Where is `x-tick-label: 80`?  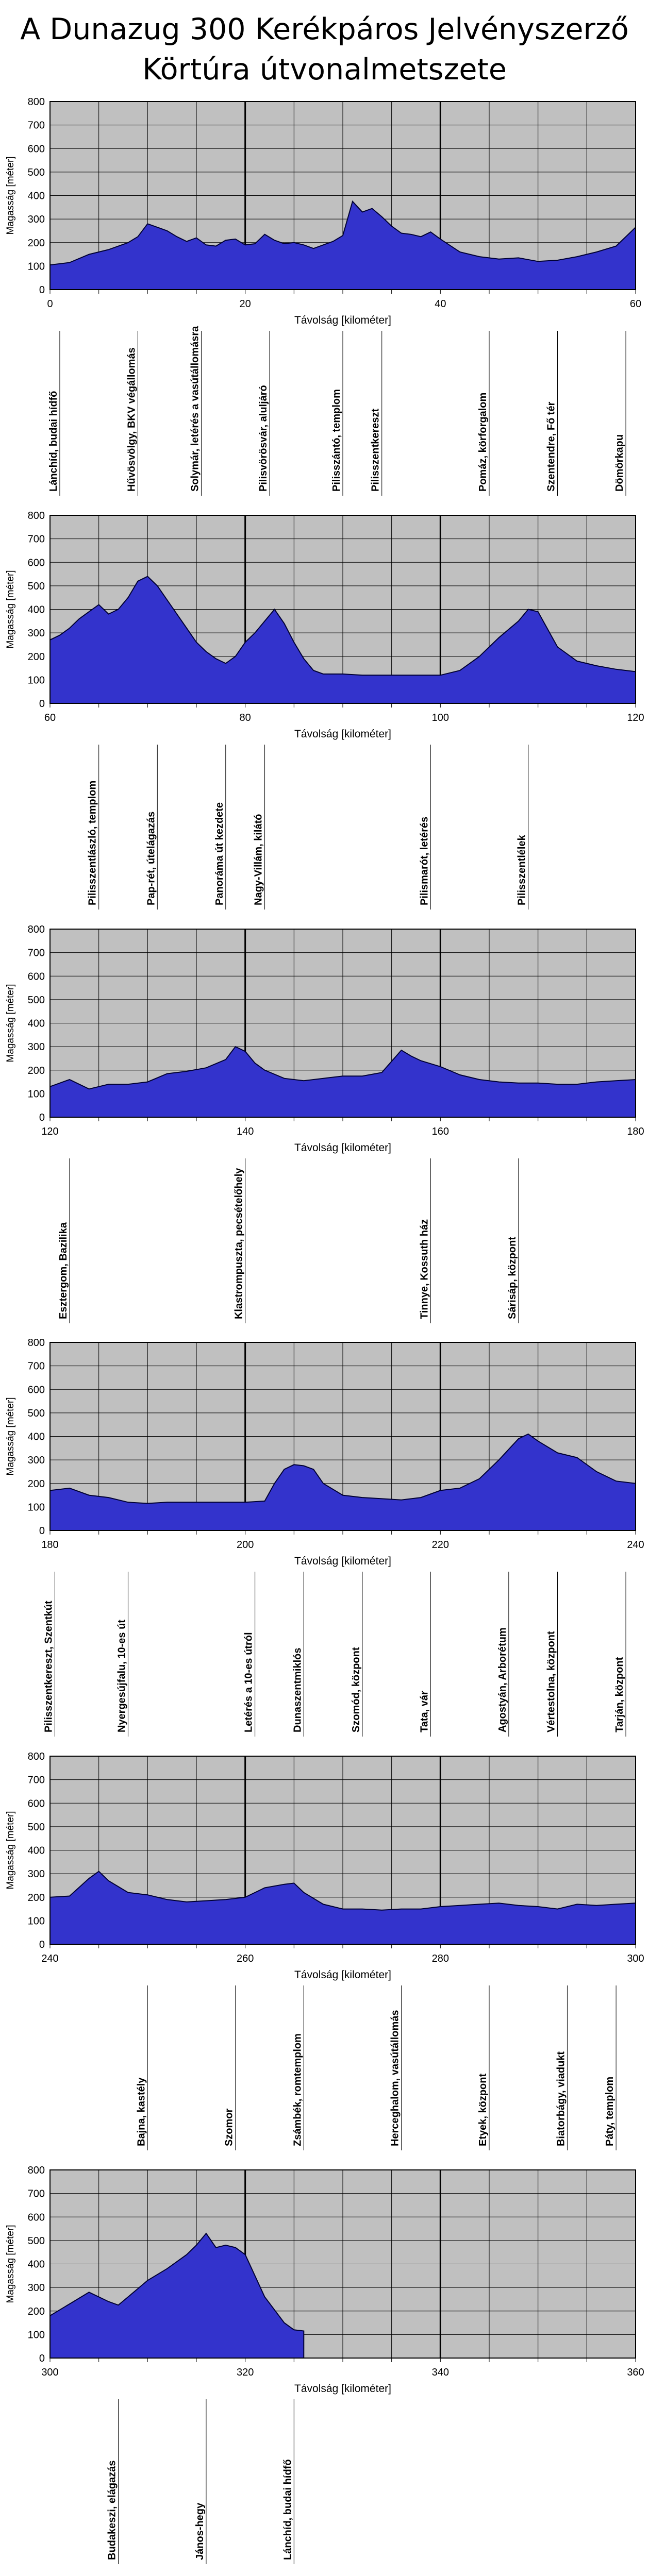
x-tick-label: 80 is located at coordinates (245, 717).